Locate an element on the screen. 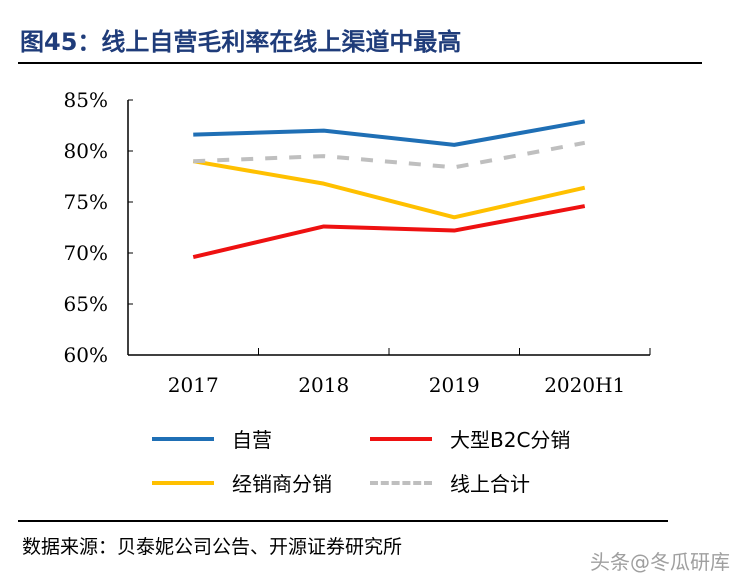 This screenshot has height=586, width=740. x-tick-label: 2020H1 is located at coordinates (584, 385).